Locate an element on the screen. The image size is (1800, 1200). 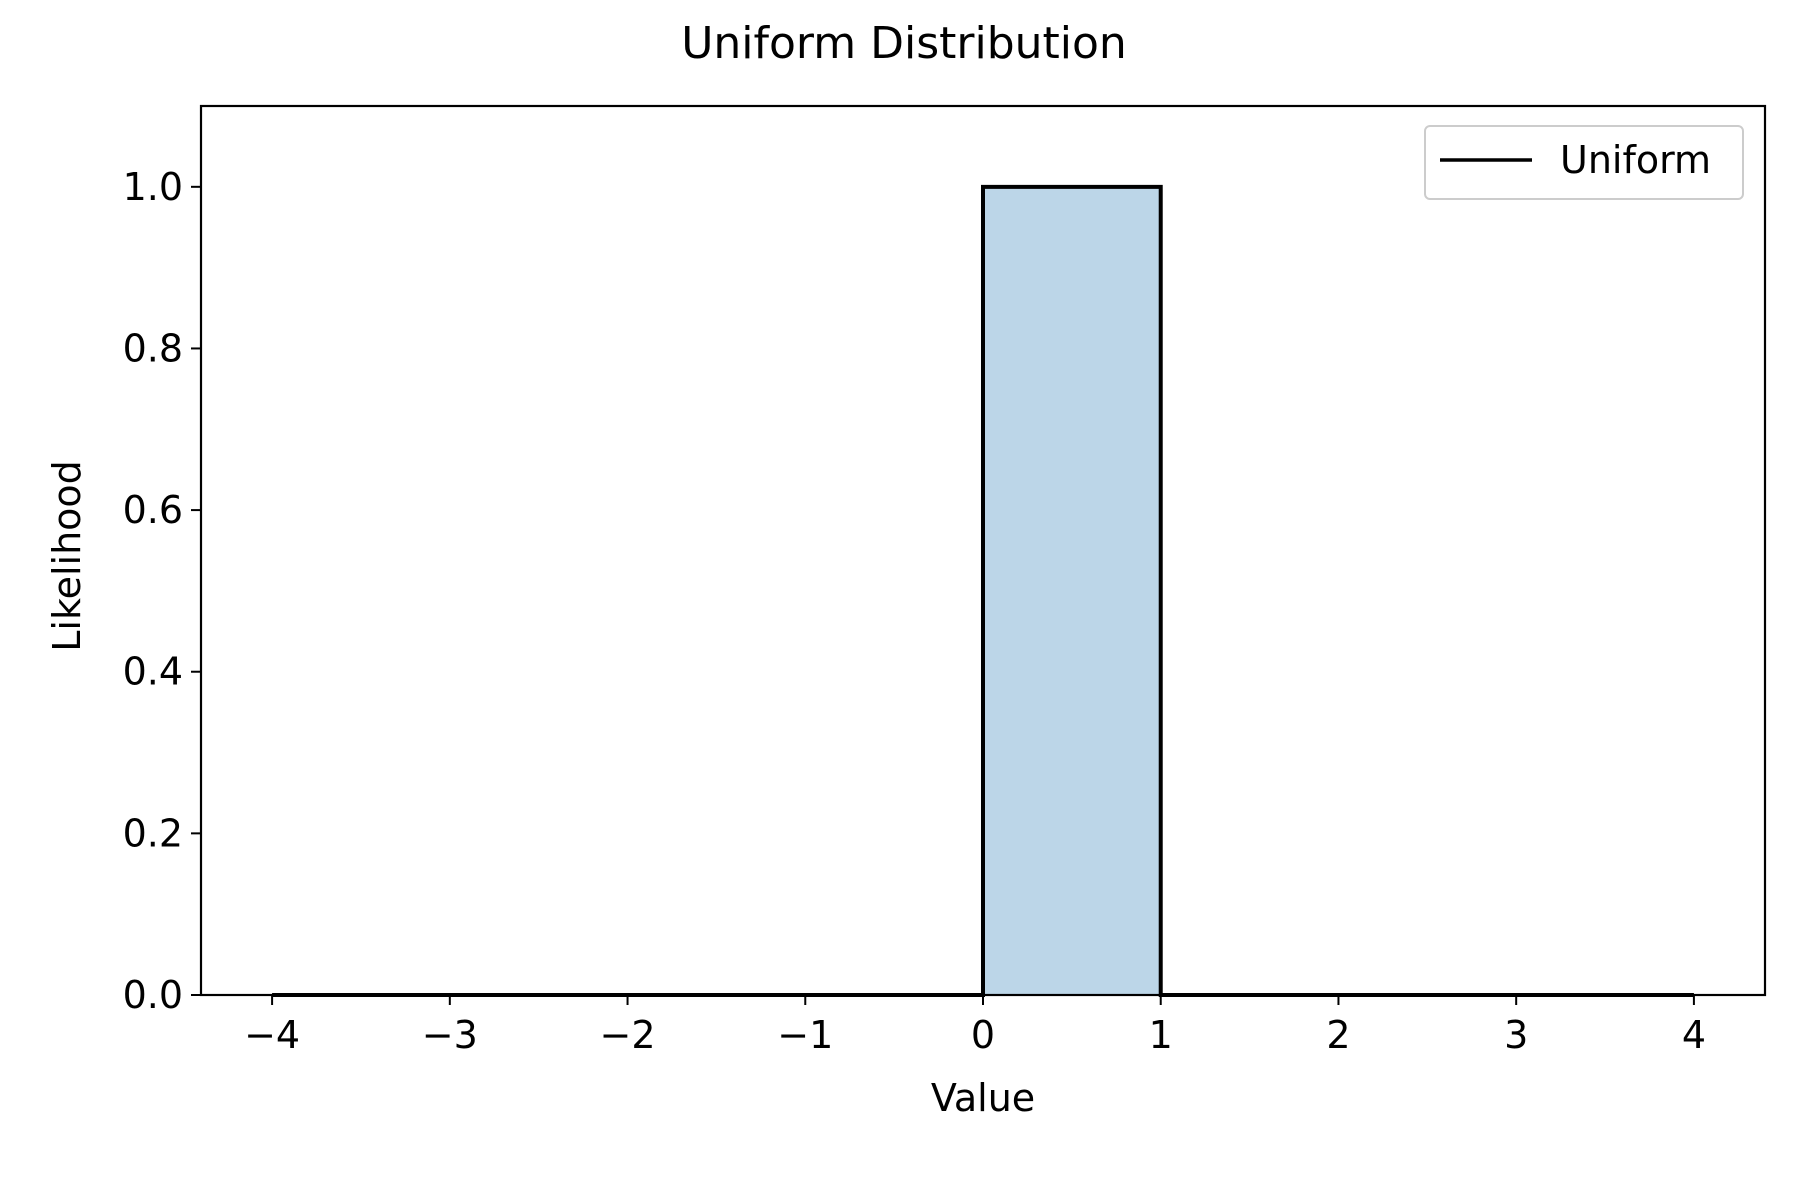
x-tick-label: −2 is located at coordinates (628, 1035).